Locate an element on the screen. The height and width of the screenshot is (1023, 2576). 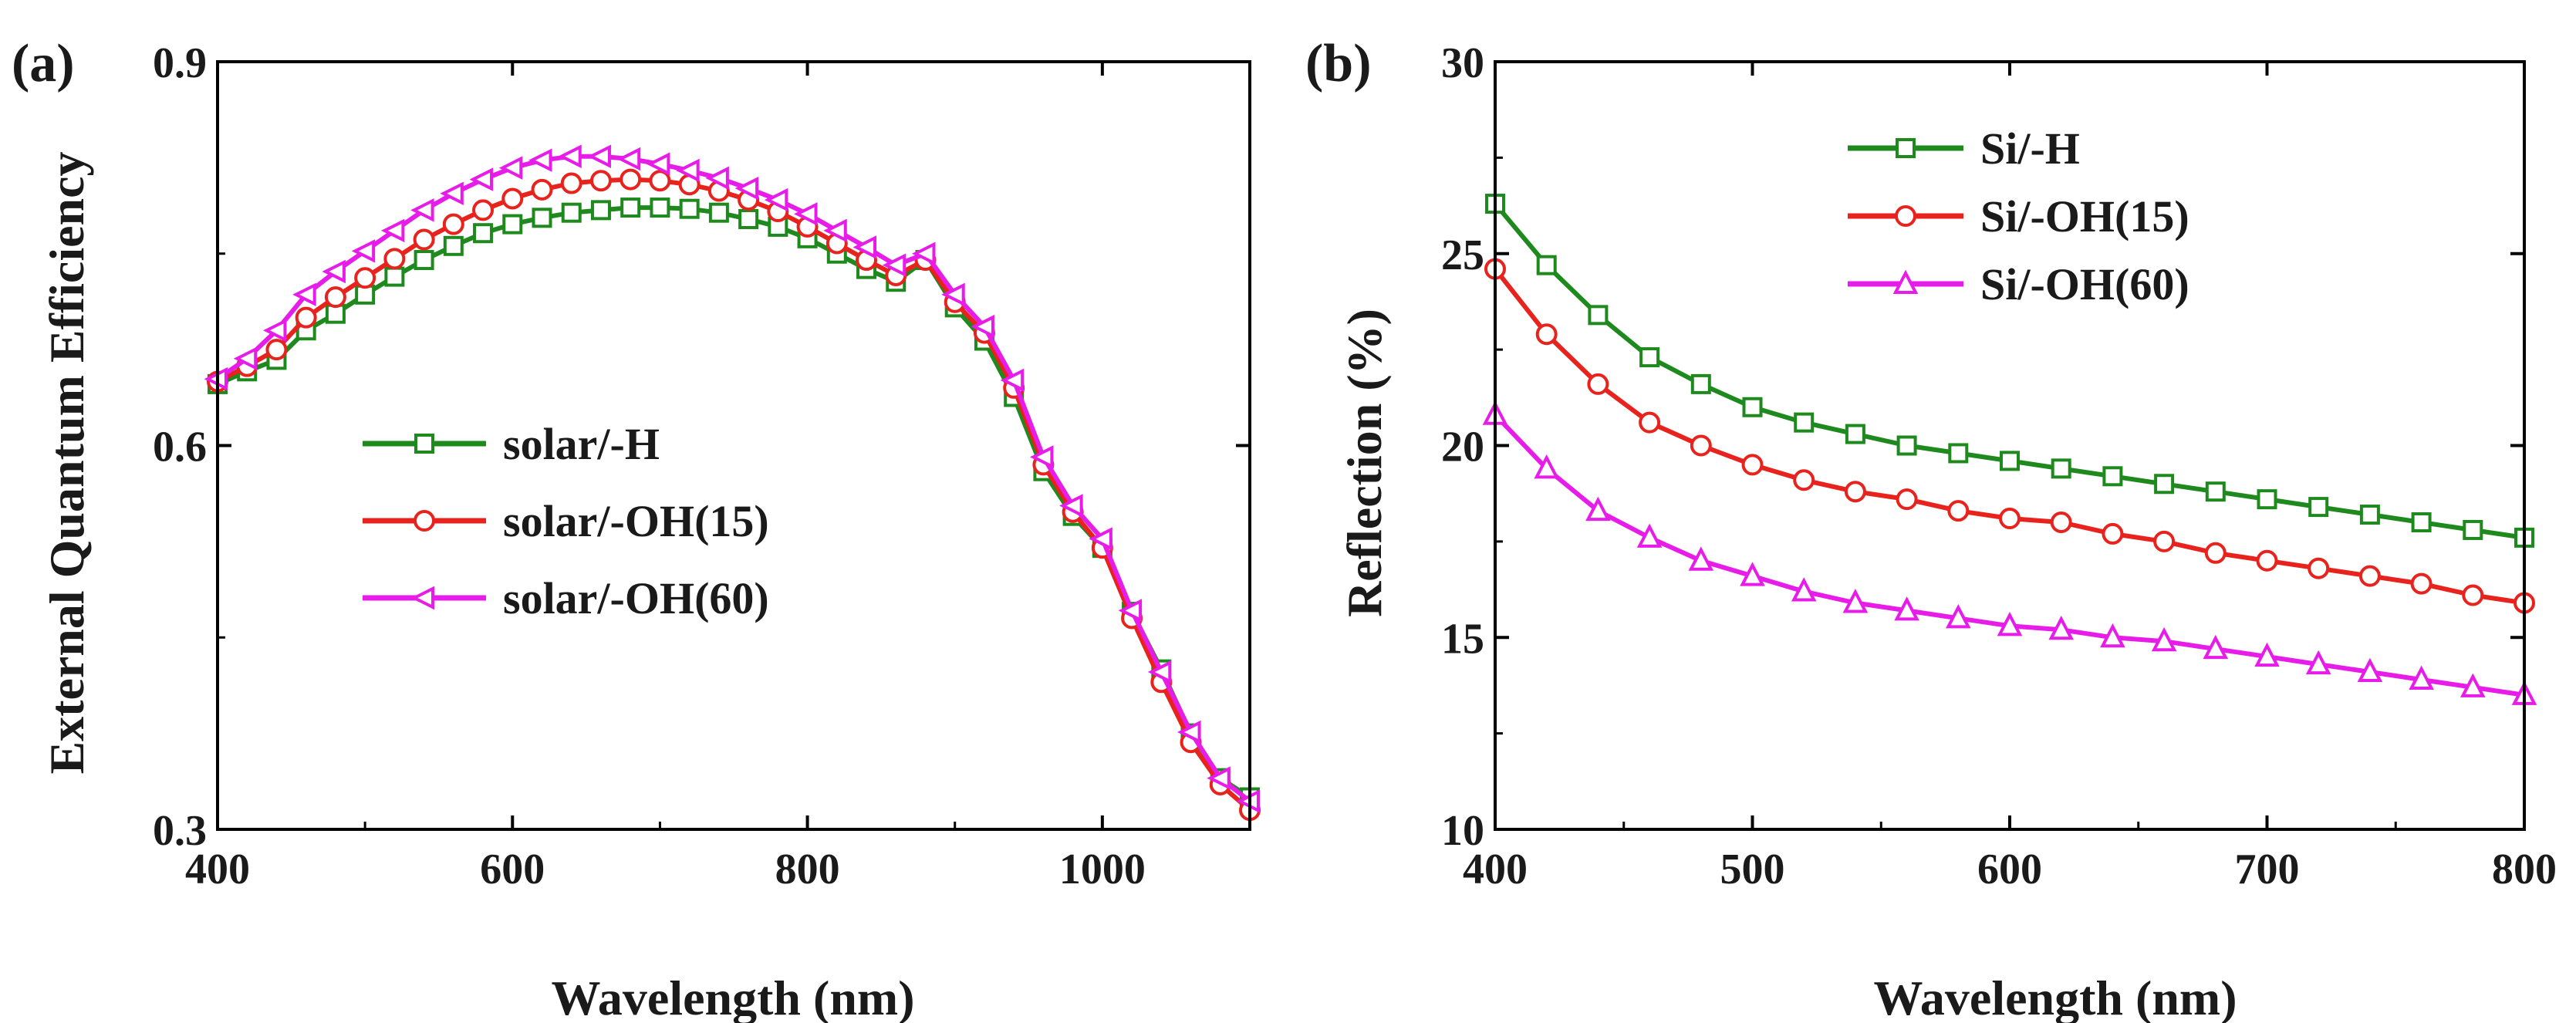
panel-b-x-axis-title: Wavelength (nm) is located at coordinates (2055, 997).